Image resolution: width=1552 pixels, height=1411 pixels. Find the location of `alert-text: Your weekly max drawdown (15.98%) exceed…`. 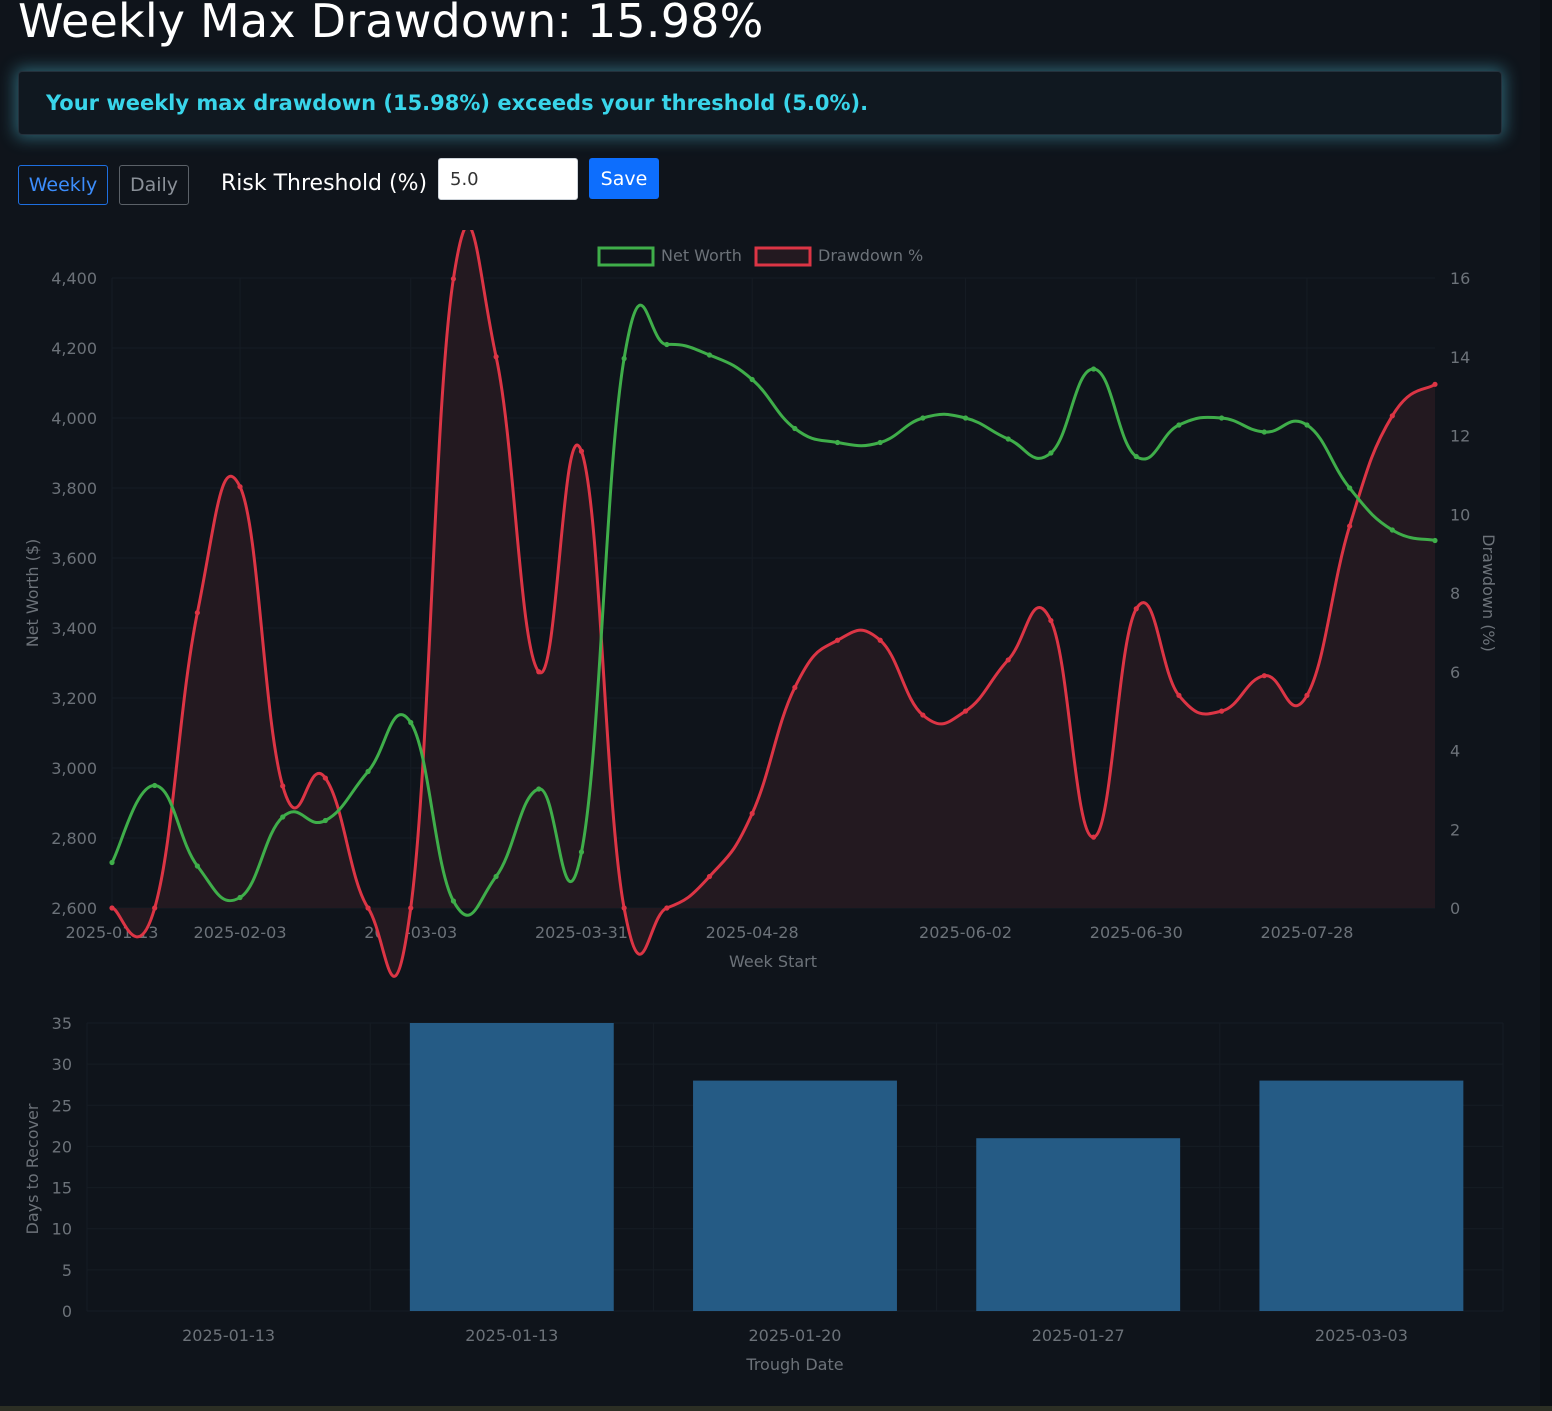

alert-text: Your weekly max drawdown (15.98%) exceed… is located at coordinates (457, 103).